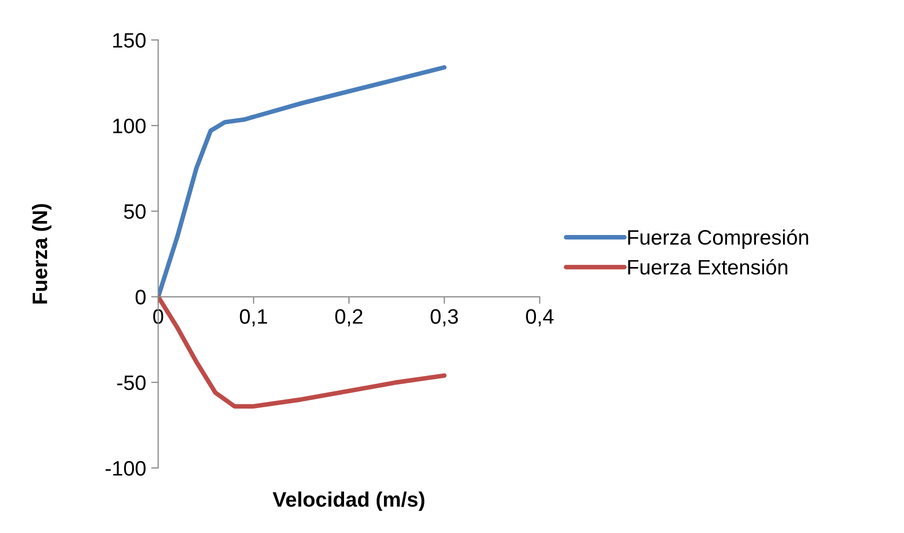 This screenshot has width=904, height=533. Describe the element at coordinates (135, 211) in the screenshot. I see `y-tick-label: 50` at that location.